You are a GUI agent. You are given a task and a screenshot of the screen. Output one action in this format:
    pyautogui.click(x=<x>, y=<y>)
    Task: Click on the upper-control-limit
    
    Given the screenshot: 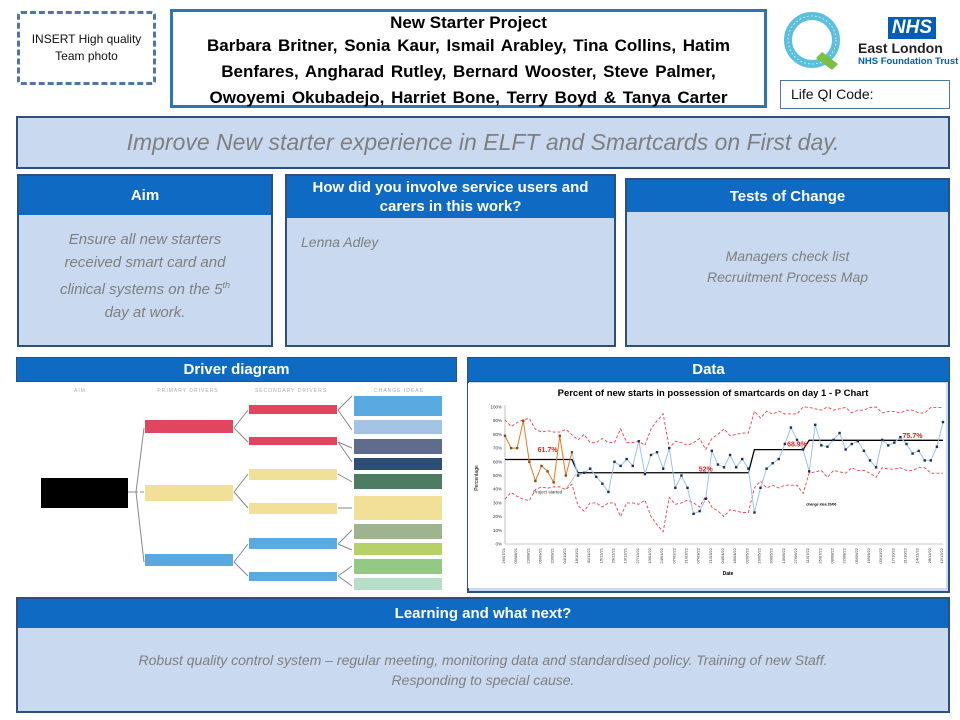 What is the action you would take?
    pyautogui.click(x=723, y=428)
    